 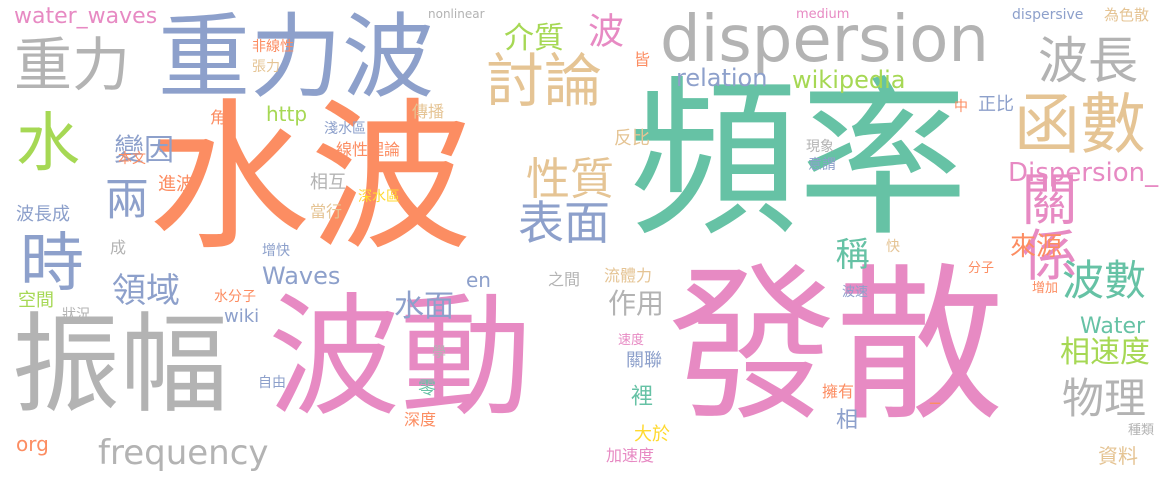 I want to click on word-taolun: 討論, so click(x=544, y=81).